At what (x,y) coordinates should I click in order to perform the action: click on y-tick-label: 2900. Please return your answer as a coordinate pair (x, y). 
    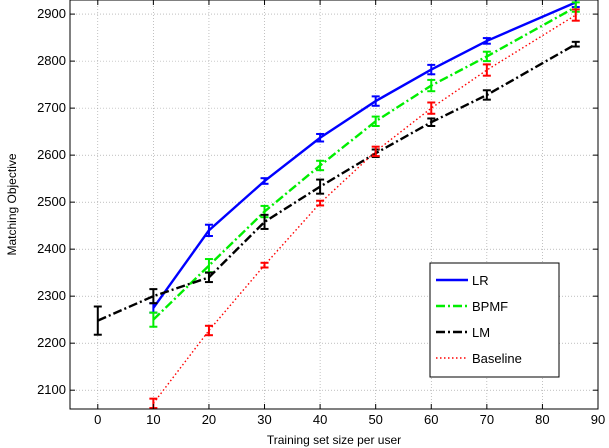
    Looking at the image, I should click on (51, 13).